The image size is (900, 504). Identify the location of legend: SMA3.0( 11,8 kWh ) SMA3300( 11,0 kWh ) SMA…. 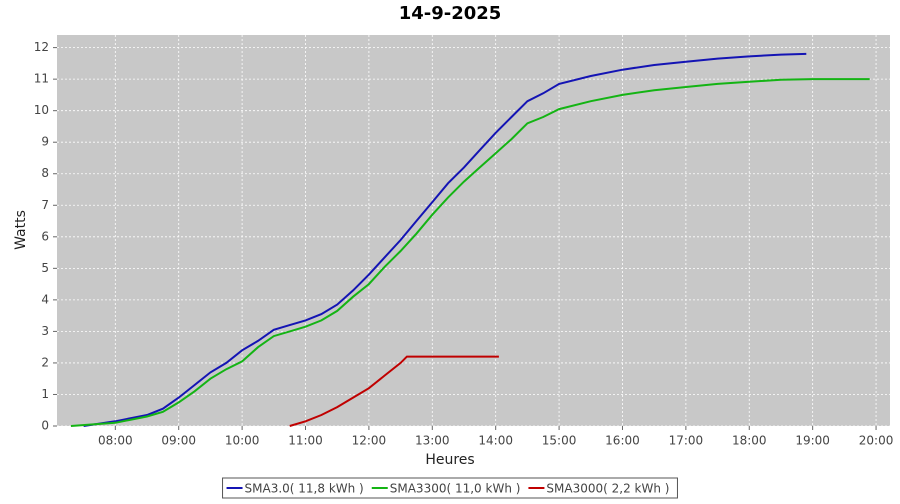
(450, 488).